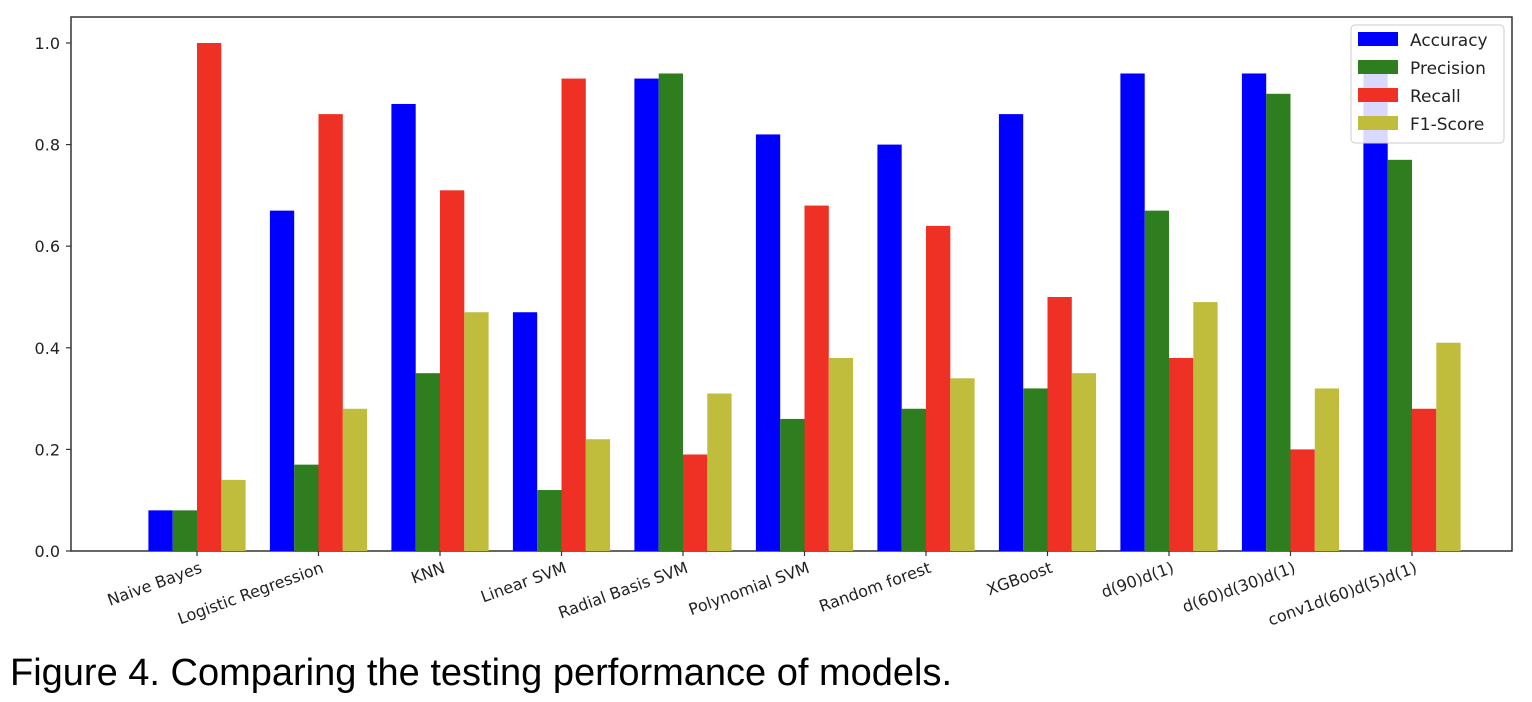 This screenshot has height=702, width=1532. I want to click on legend-label: Precision, so click(1448, 69).